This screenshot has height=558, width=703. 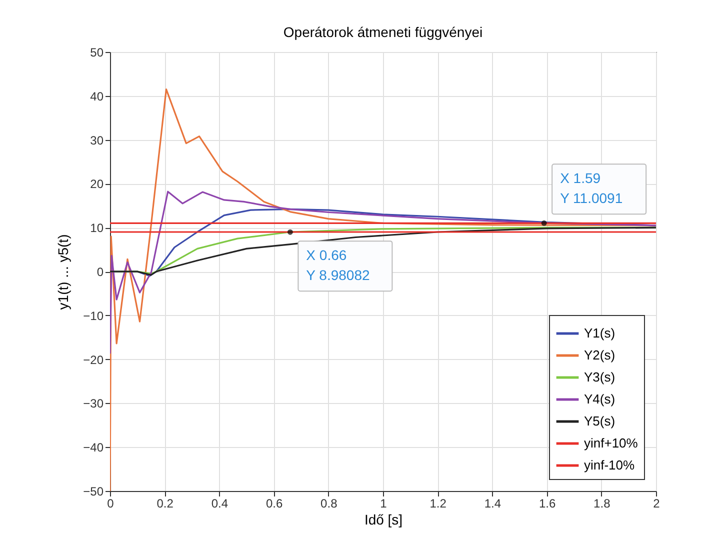 What do you see at coordinates (93, 315) in the screenshot?
I see `y-tick-label: −10` at bounding box center [93, 315].